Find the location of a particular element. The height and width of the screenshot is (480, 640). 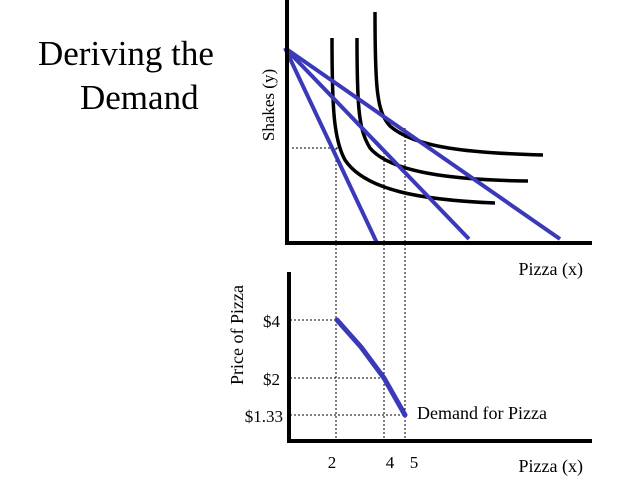

quantity-tick-4: 4 is located at coordinates (390, 462).